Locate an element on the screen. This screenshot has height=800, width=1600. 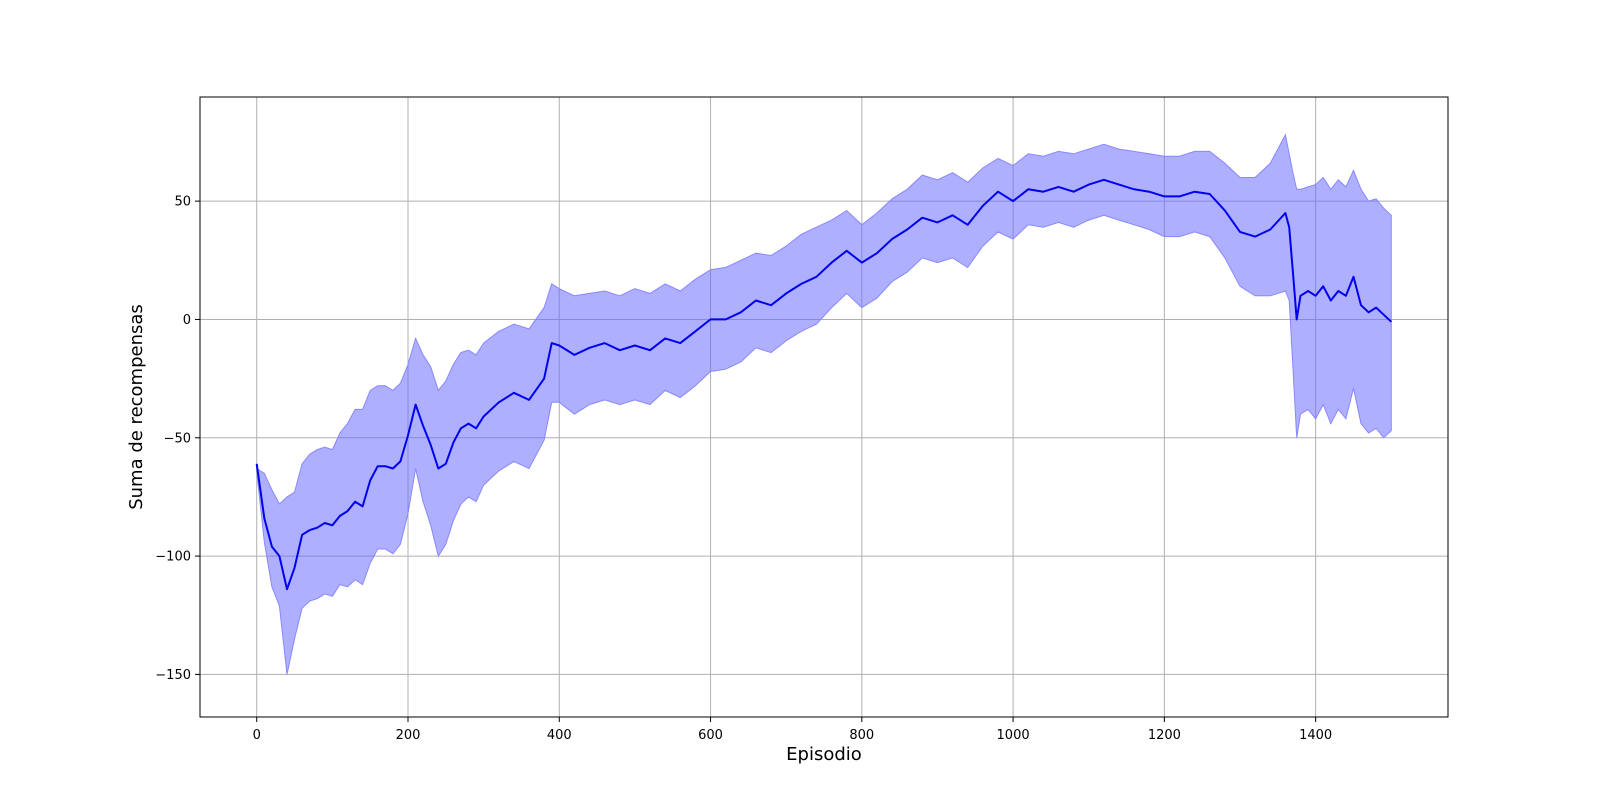
y-axis-title: Suma de recompensas is located at coordinates (136, 407).